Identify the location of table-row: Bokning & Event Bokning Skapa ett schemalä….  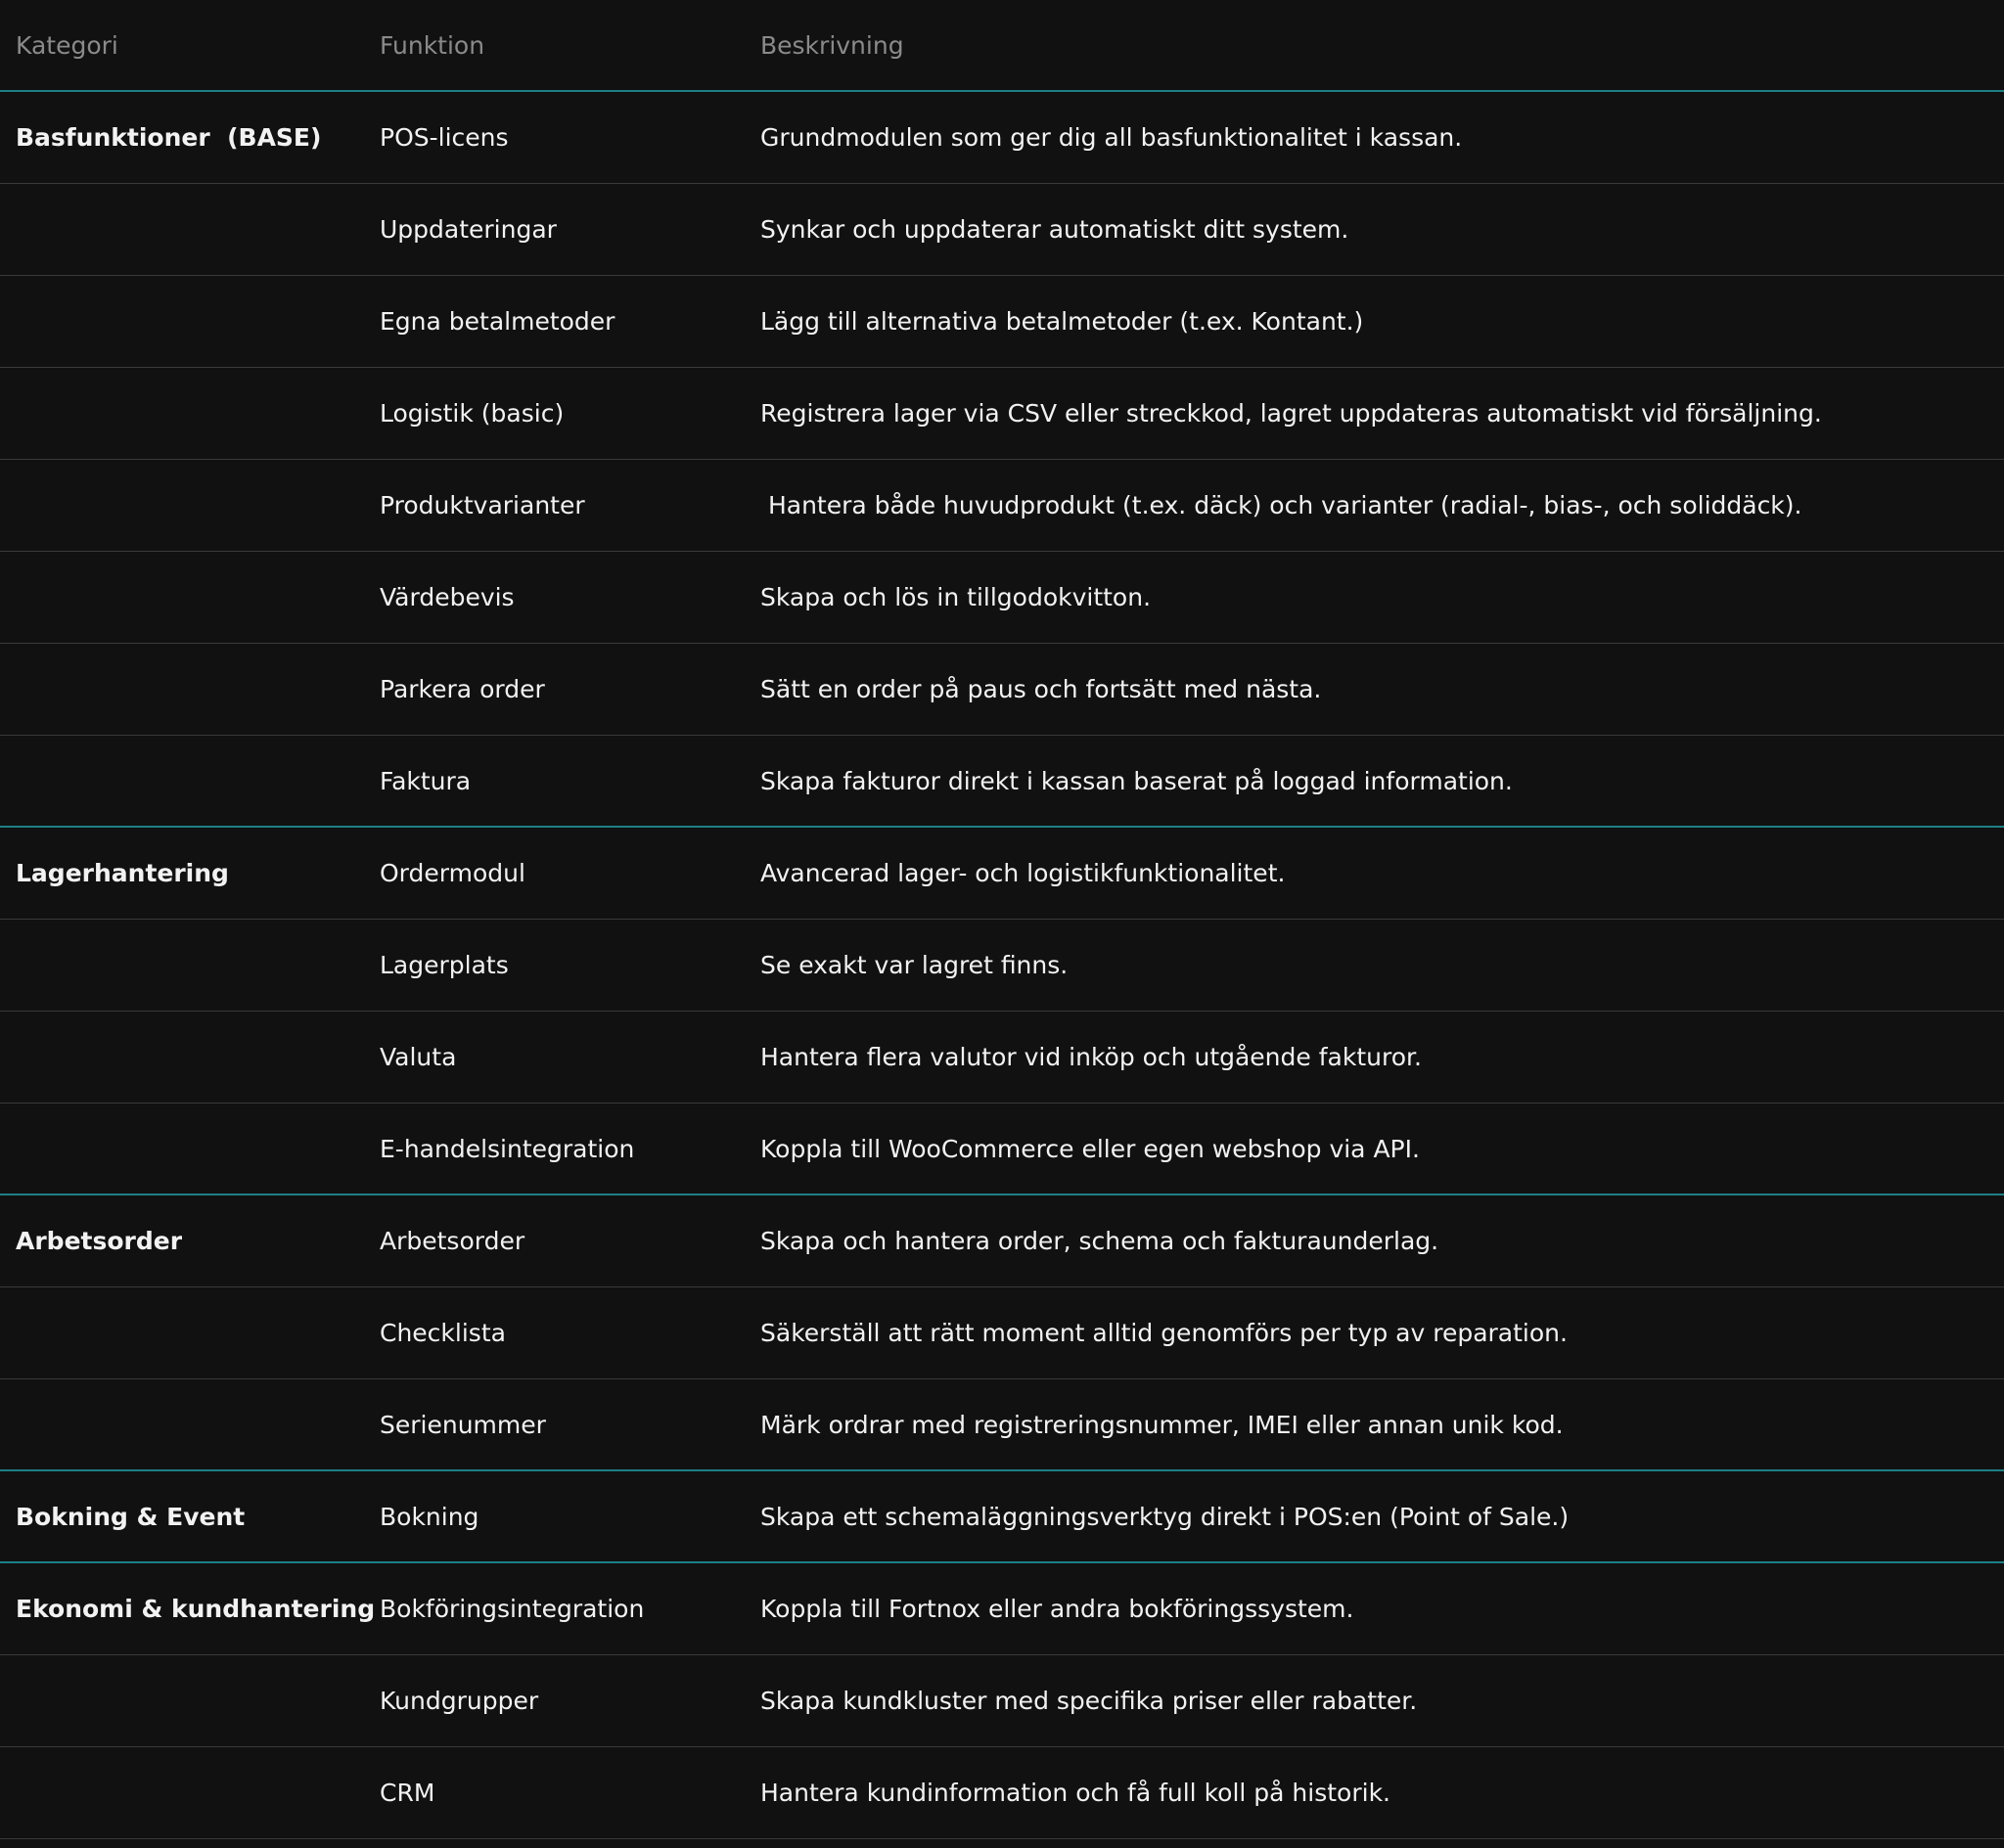
(1002, 1517).